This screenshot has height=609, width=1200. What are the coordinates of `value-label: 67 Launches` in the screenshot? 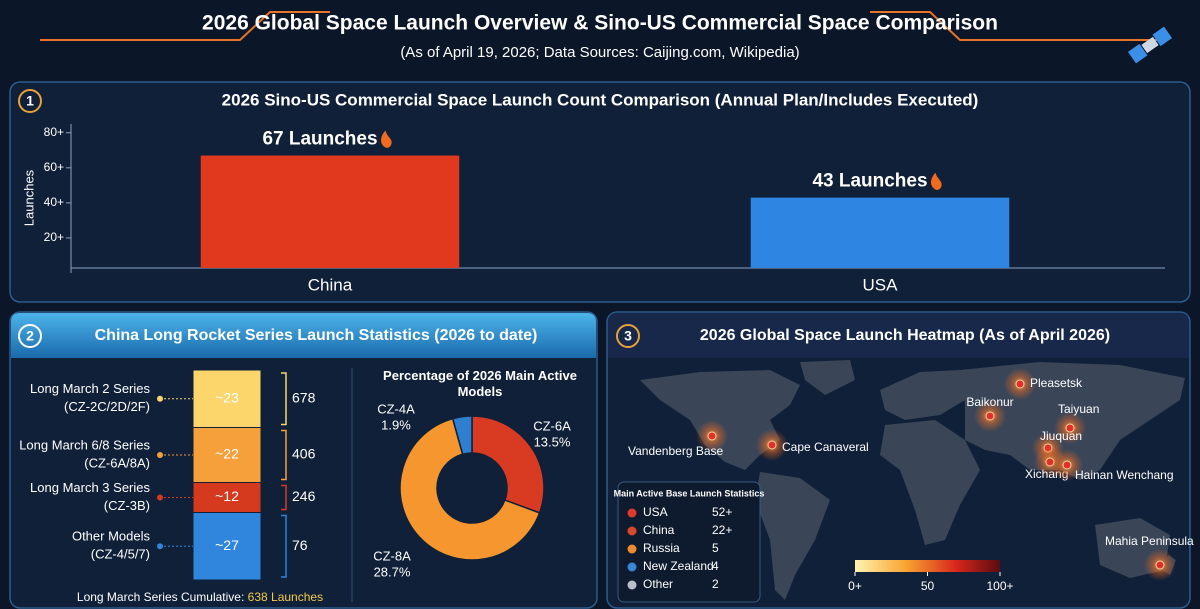 It's located at (319, 139).